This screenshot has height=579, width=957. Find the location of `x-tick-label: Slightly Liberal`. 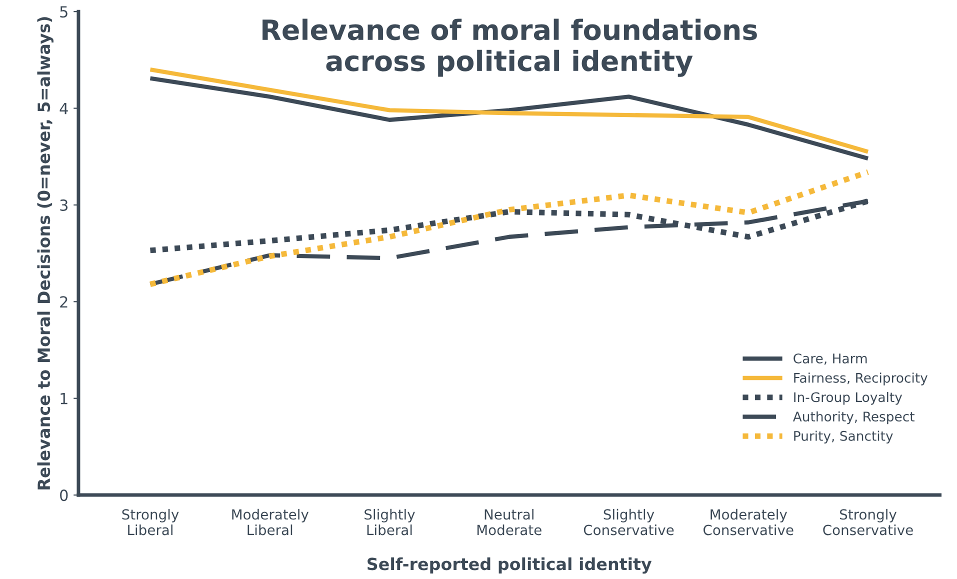

x-tick-label: Slightly Liberal is located at coordinates (389, 522).